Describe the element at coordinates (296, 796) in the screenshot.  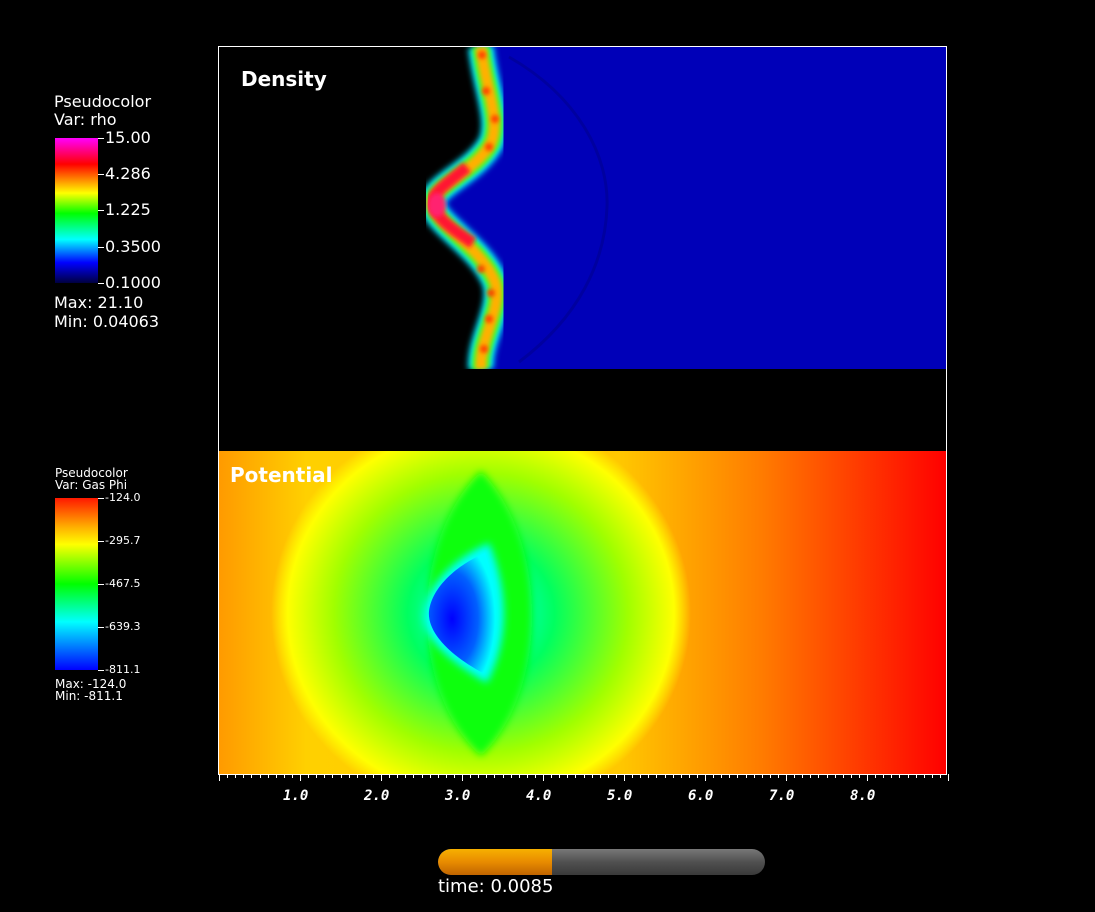
I see `x-axis-tick-label: 1.0` at that location.